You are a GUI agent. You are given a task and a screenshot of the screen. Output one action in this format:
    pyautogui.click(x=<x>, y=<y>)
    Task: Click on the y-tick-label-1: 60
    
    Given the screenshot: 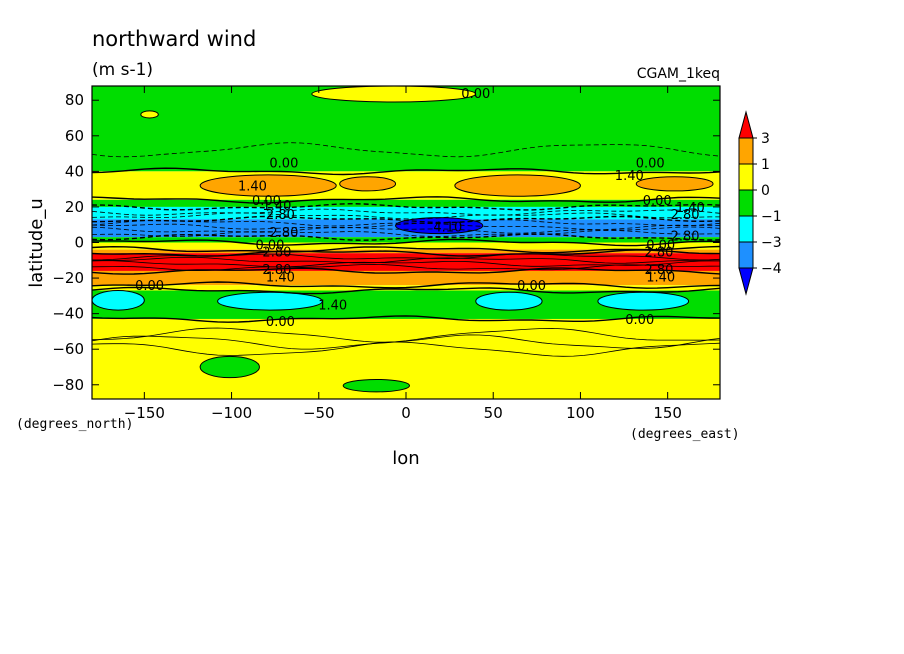 What is the action you would take?
    pyautogui.click(x=74, y=136)
    